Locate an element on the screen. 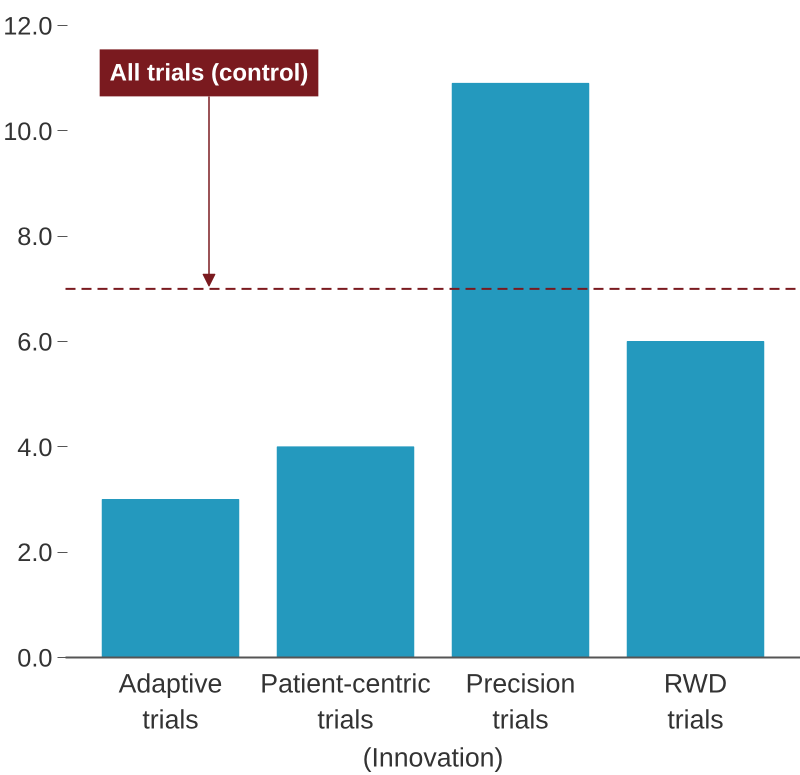 The height and width of the screenshot is (775, 800). x-tick-label: Precision trials is located at coordinates (521, 701).